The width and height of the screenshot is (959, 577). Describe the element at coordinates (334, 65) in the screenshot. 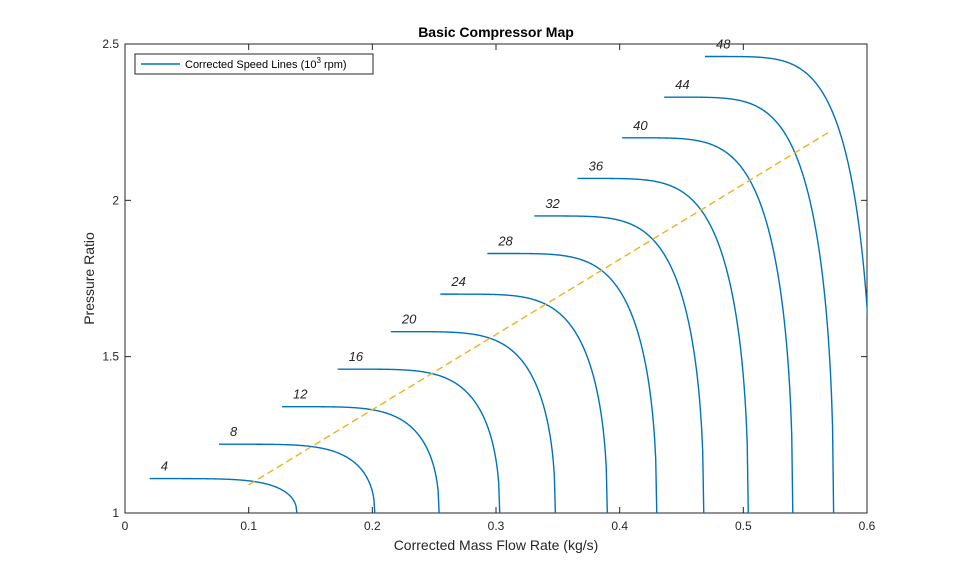

I see `legend-label-tail: rpm)` at that location.